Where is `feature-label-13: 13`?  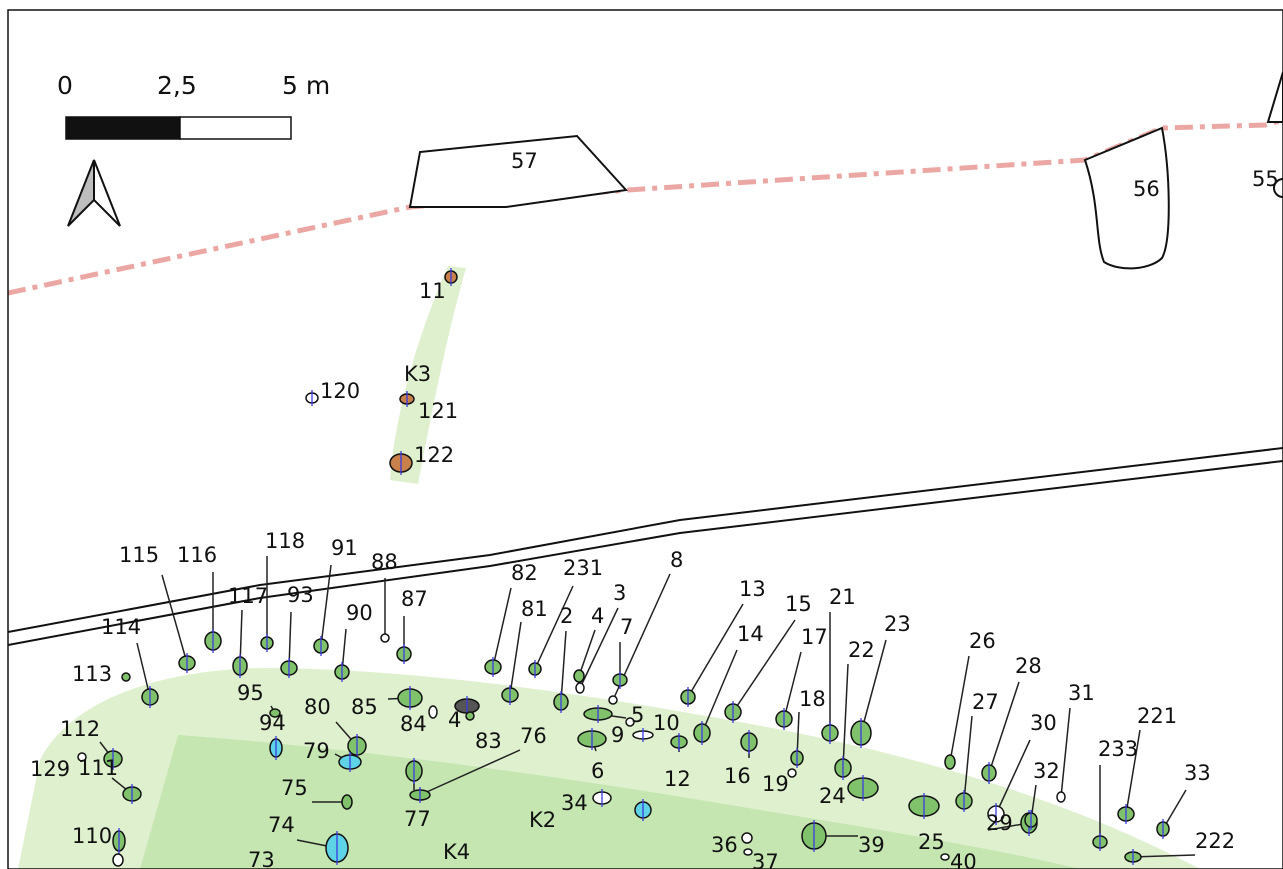 feature-label-13: 13 is located at coordinates (752, 589).